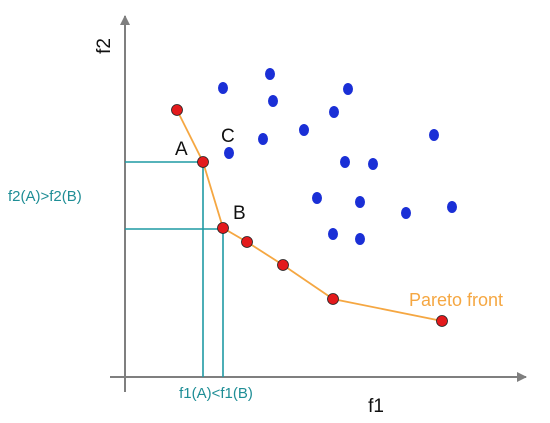  I want to click on f2-comparison-label: f2(A)>f2(B), so click(45, 196).